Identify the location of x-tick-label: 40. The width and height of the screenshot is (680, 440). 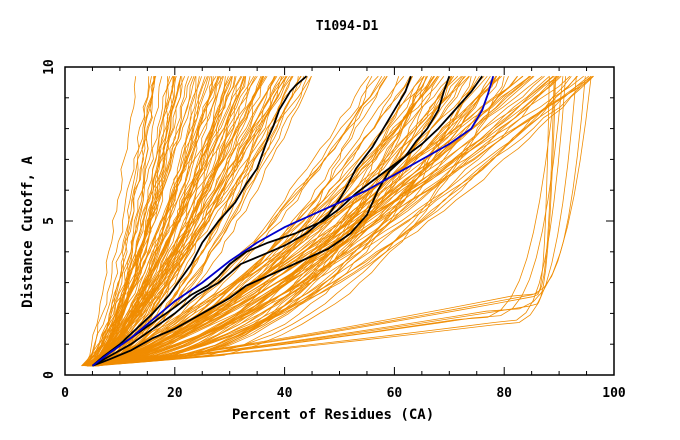
(285, 393).